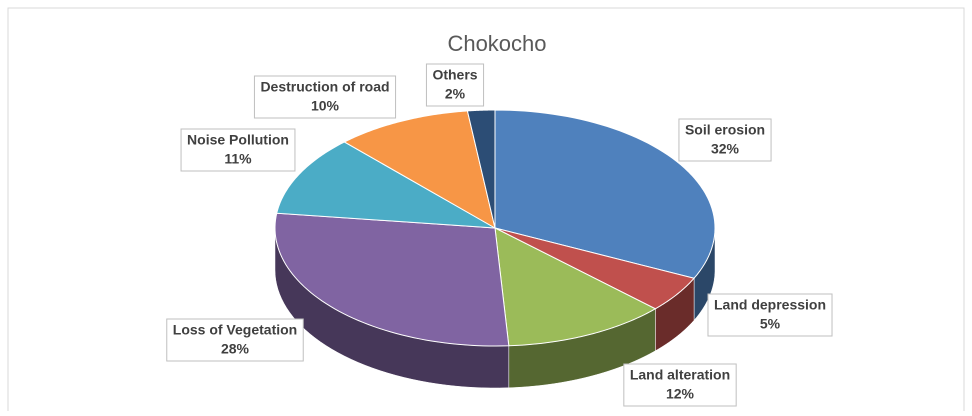  Describe the element at coordinates (454, 75) in the screenshot. I see `label-name: Others` at that location.